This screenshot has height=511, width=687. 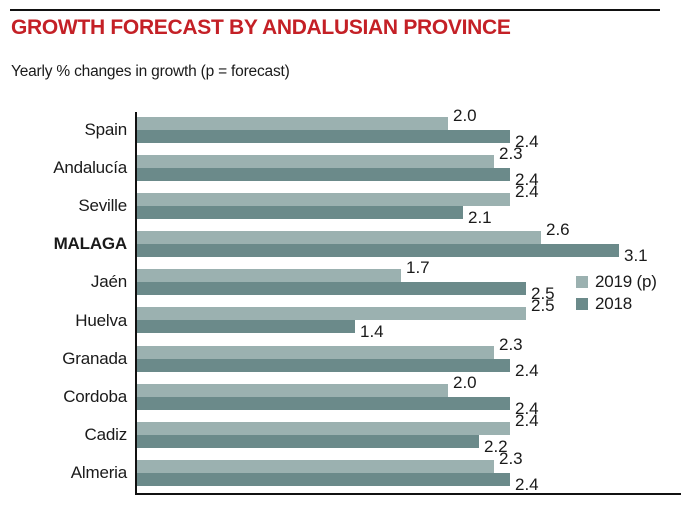 What do you see at coordinates (636, 256) in the screenshot?
I see `value-label: 3.1` at bounding box center [636, 256].